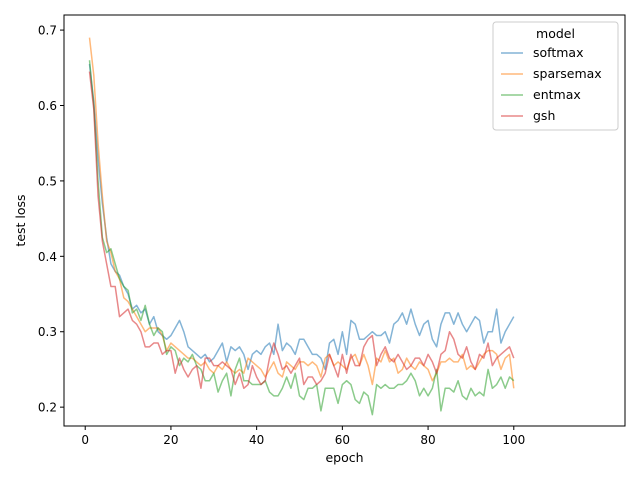  Describe the element at coordinates (344, 457) in the screenshot. I see `x-axis-label: epoch` at that location.